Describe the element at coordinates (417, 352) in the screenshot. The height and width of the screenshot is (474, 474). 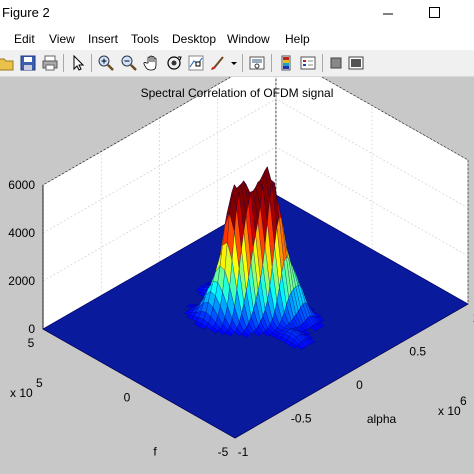
I see `x-tick-label: 0.5` at that location.